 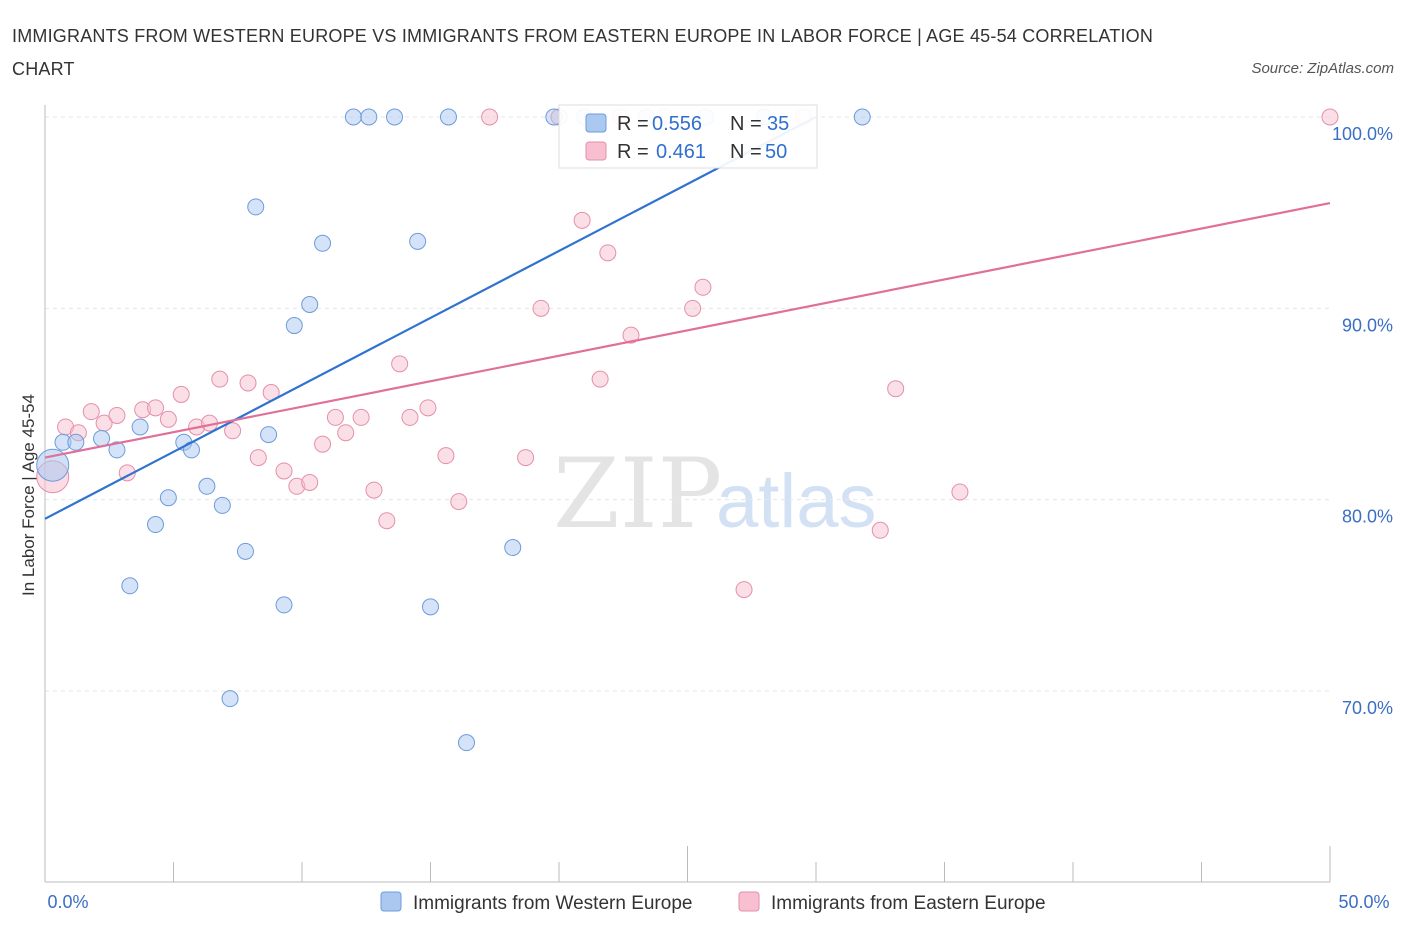 I want to click on stats-box: R = 0.556 N = 35 R = 0.461 N = 50, so click(x=688, y=136).